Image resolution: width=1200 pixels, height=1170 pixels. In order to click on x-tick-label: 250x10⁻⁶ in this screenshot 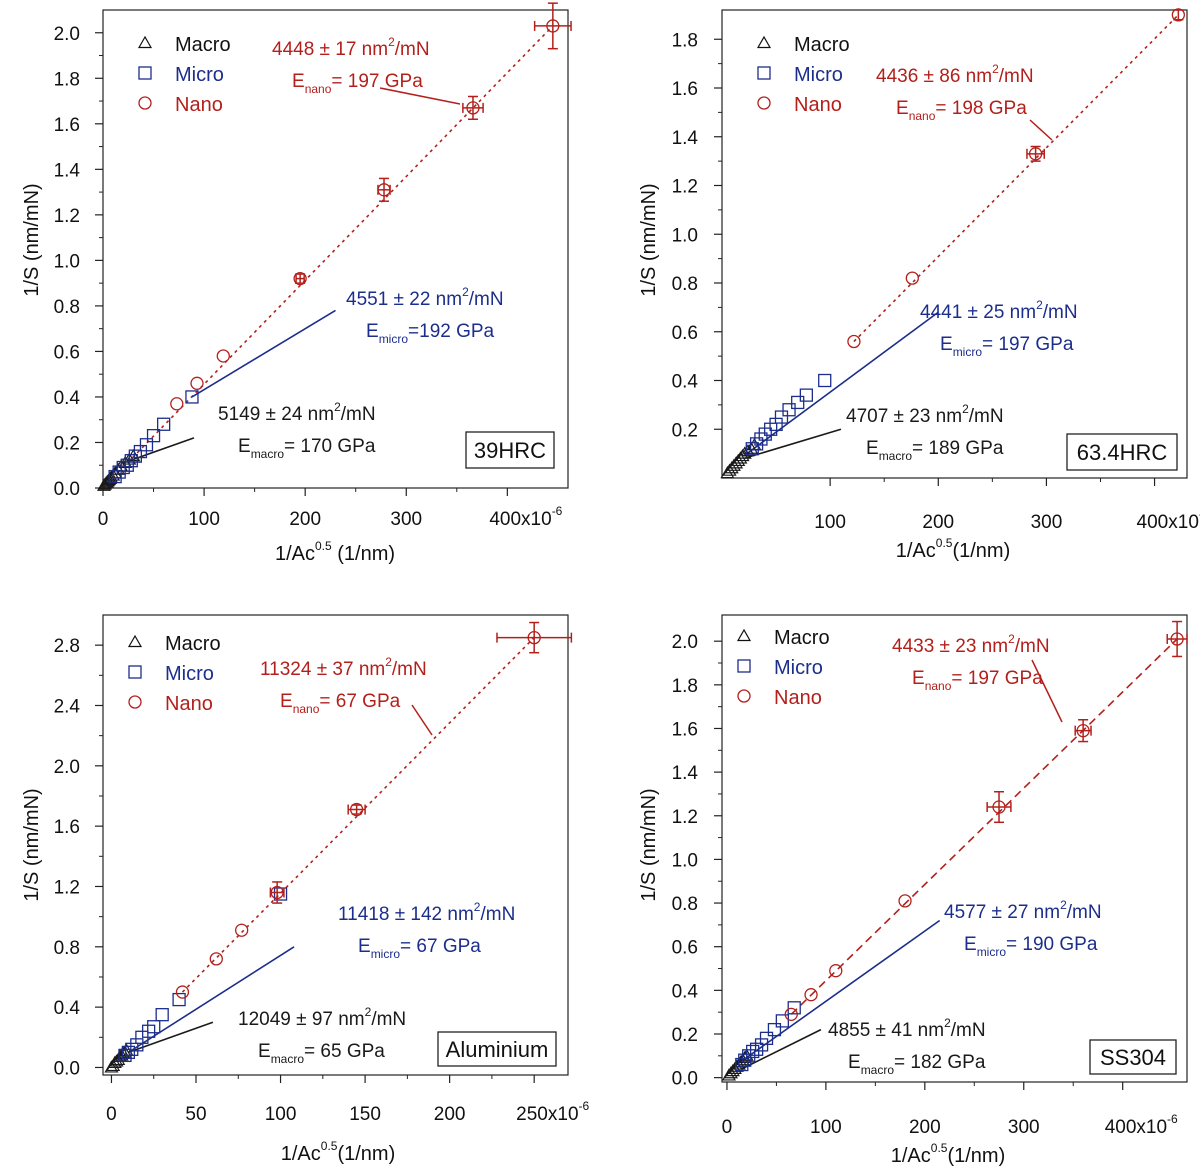, I will do `click(552, 1112)`.